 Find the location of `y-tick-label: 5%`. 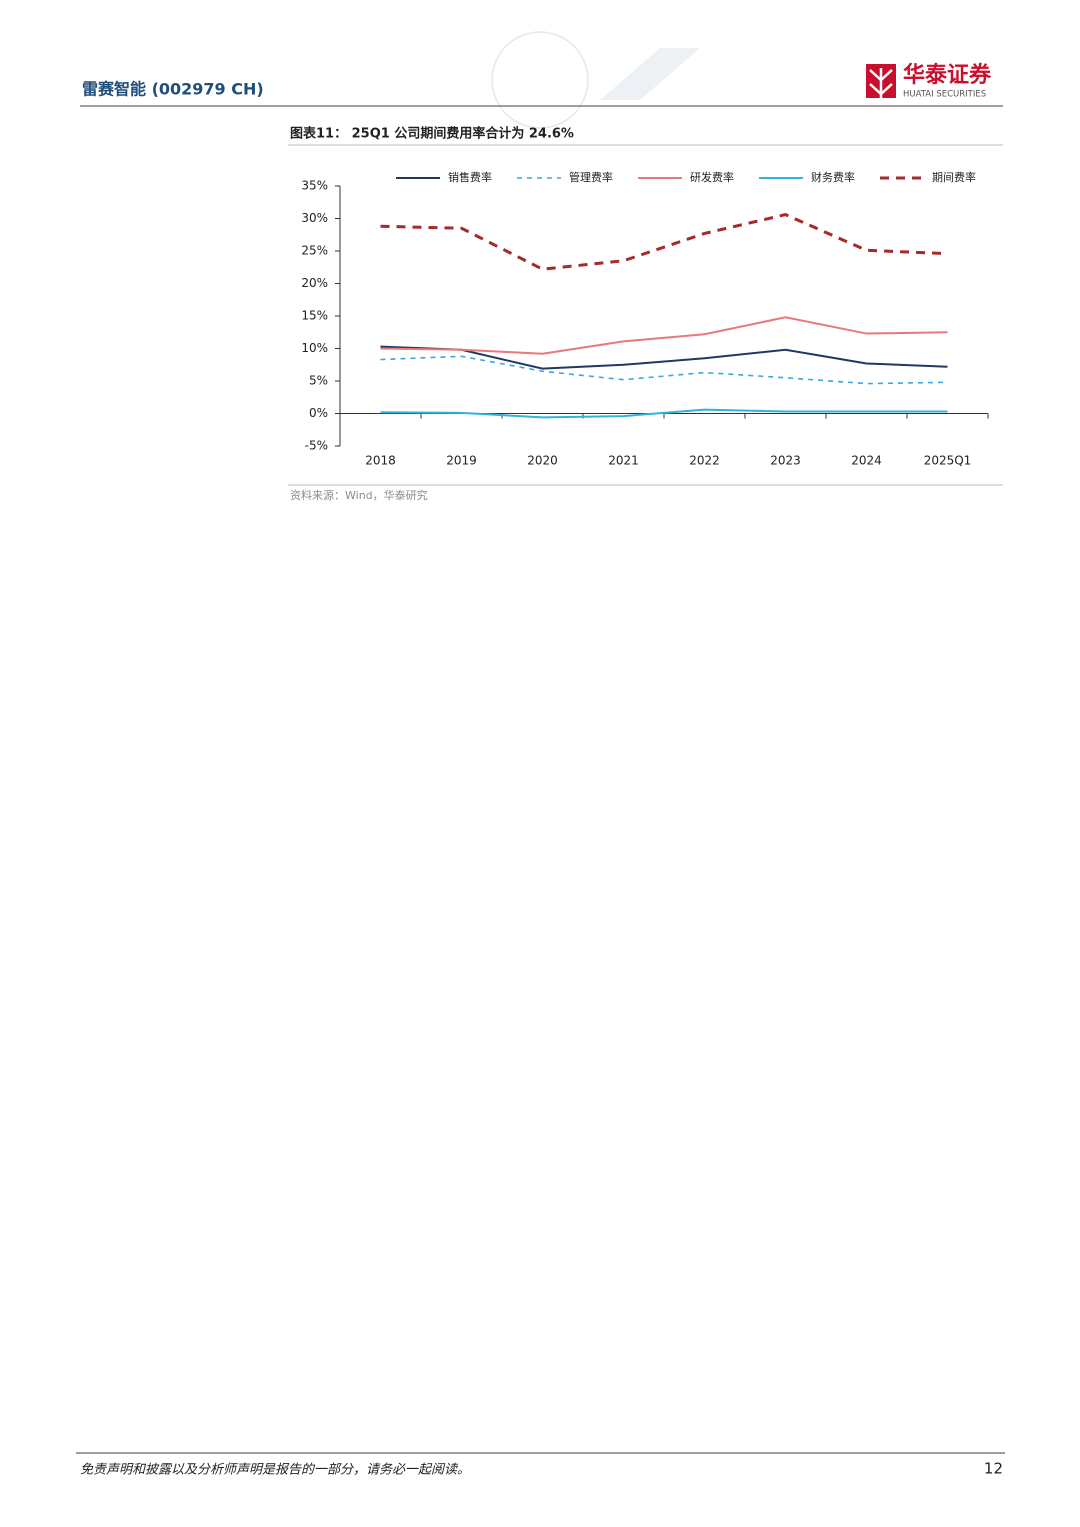

y-tick-label: 5% is located at coordinates (318, 381).